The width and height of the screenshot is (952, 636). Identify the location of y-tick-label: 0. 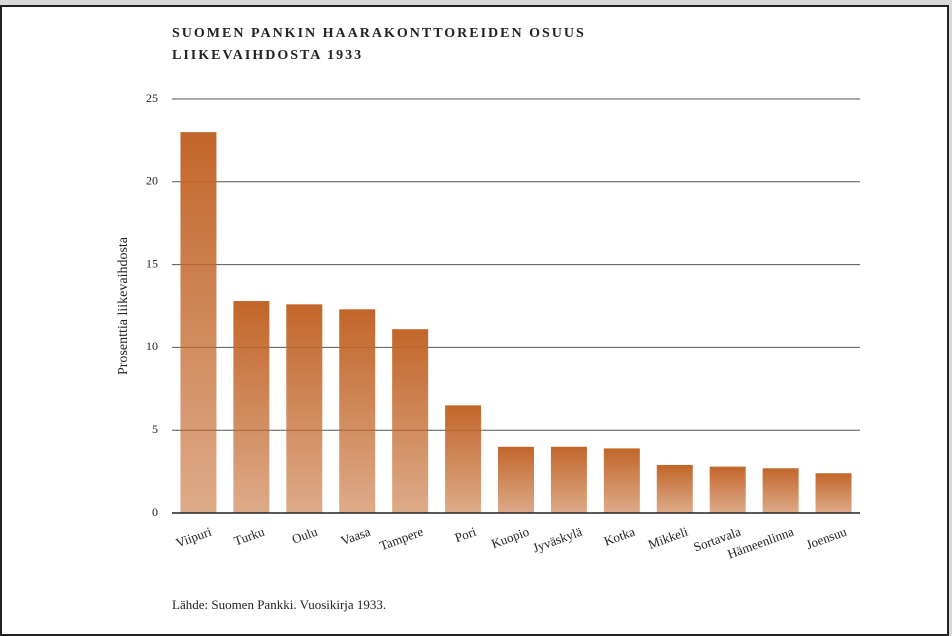
(155, 512).